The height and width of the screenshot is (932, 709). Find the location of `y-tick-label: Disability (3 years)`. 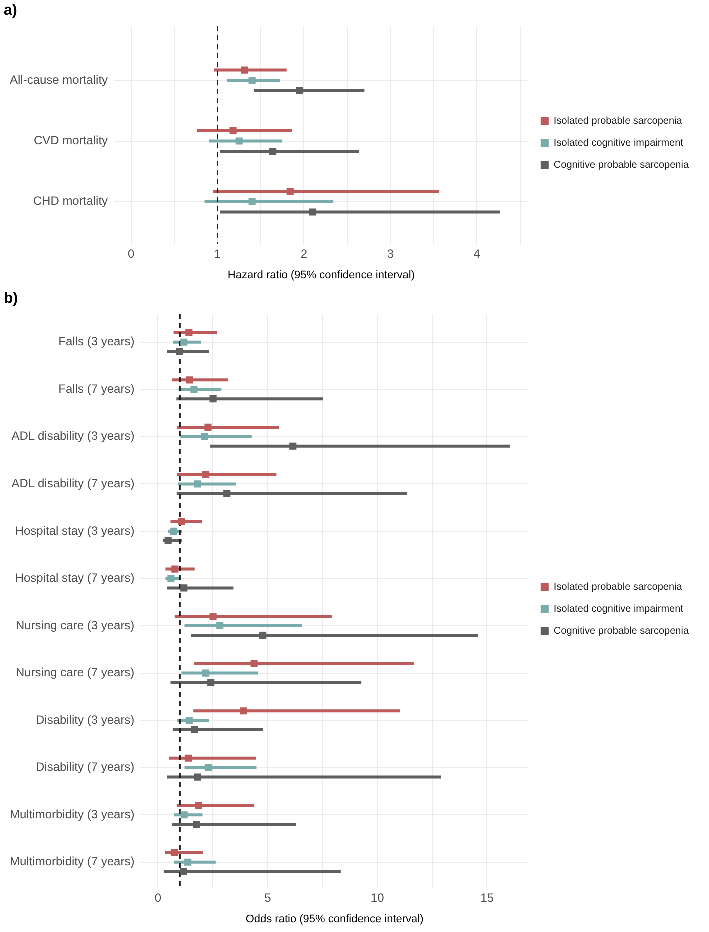

y-tick-label: Disability (3 years) is located at coordinates (85, 719).